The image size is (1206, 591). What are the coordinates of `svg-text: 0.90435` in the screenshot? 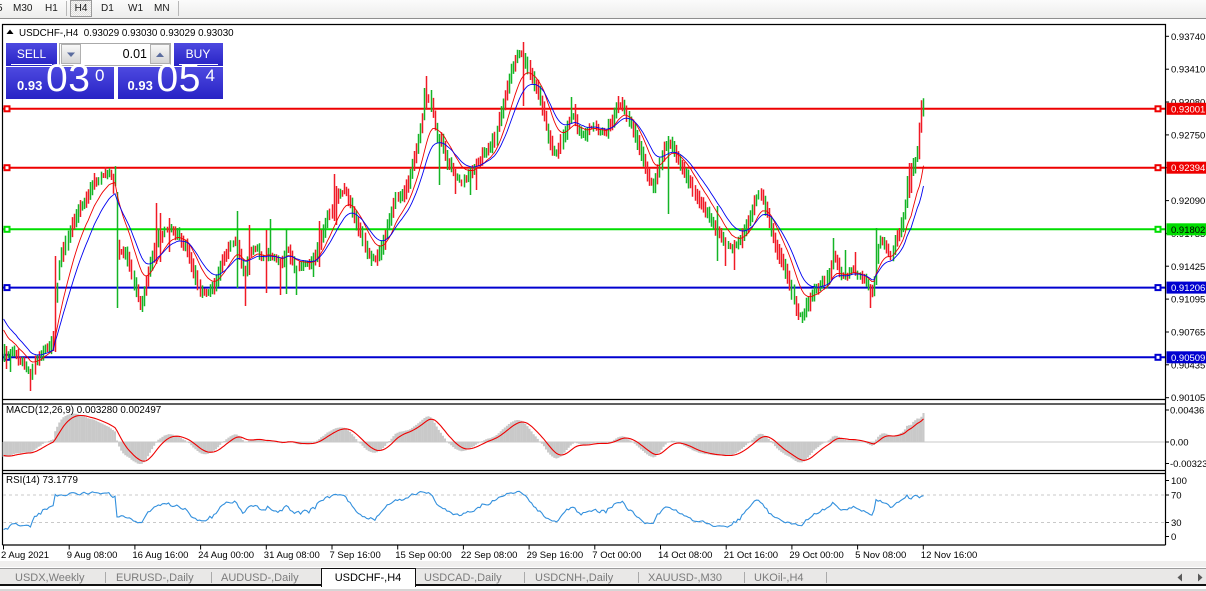 It's located at (1188, 365).